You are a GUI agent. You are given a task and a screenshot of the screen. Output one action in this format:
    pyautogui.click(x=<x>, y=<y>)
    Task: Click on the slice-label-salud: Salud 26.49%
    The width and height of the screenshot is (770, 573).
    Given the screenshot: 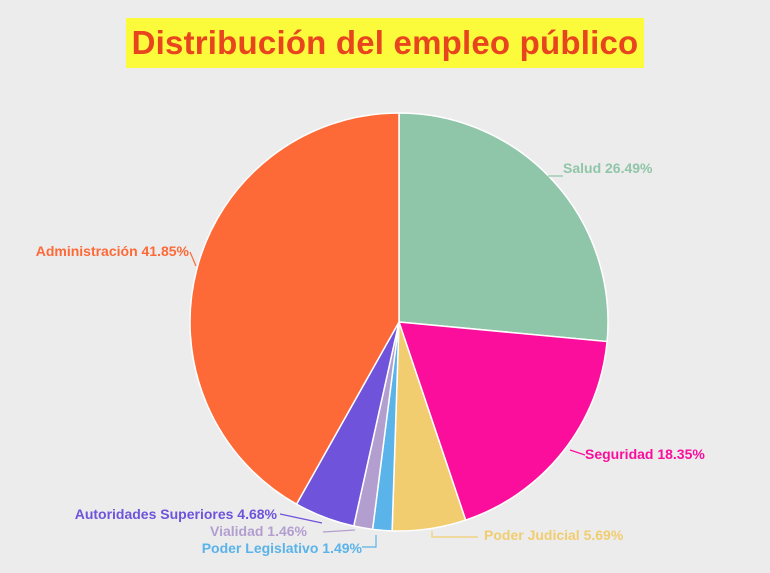 What is the action you would take?
    pyautogui.click(x=608, y=168)
    